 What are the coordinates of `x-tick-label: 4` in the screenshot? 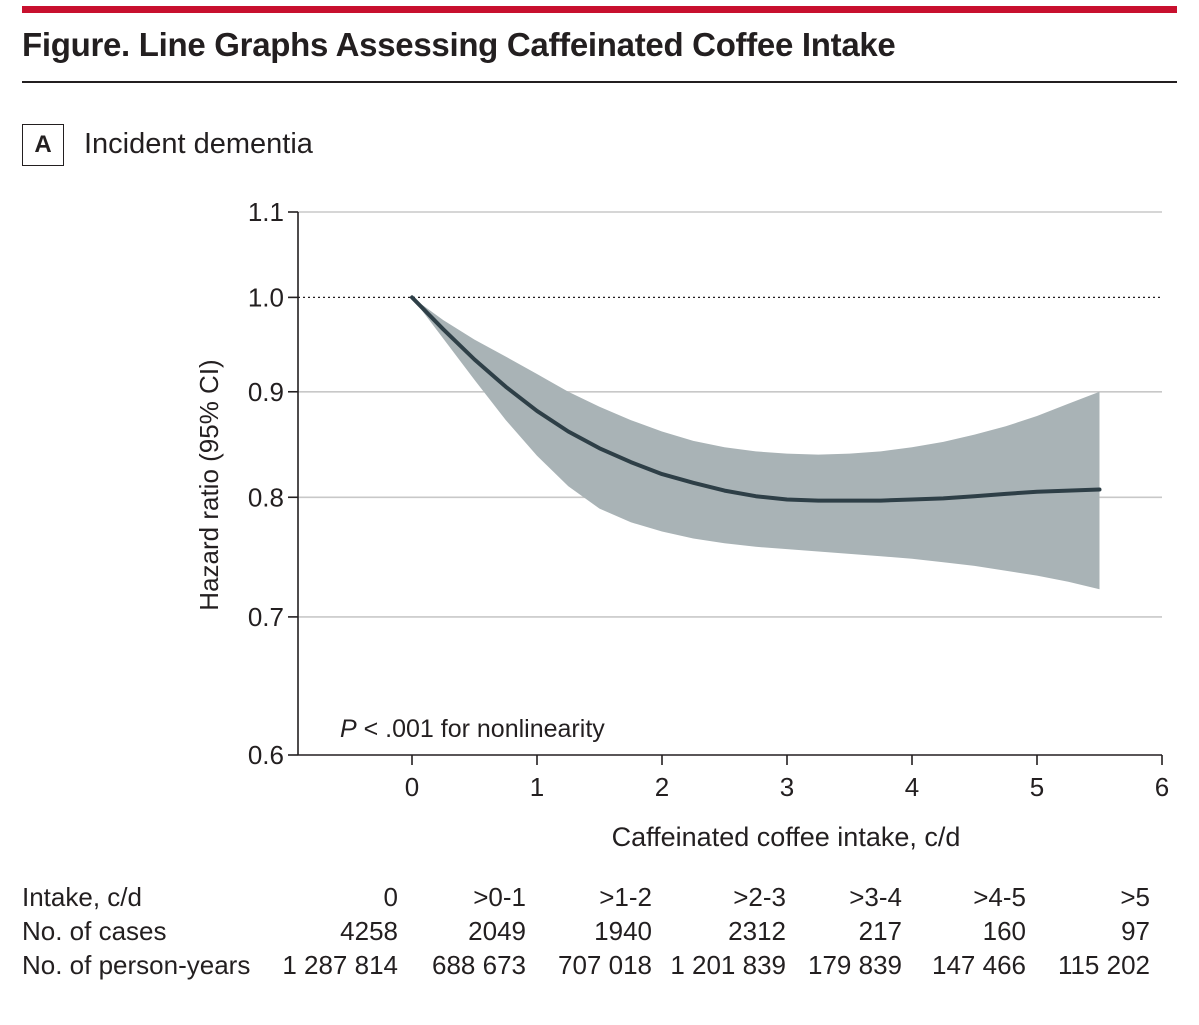 It's located at (912, 787).